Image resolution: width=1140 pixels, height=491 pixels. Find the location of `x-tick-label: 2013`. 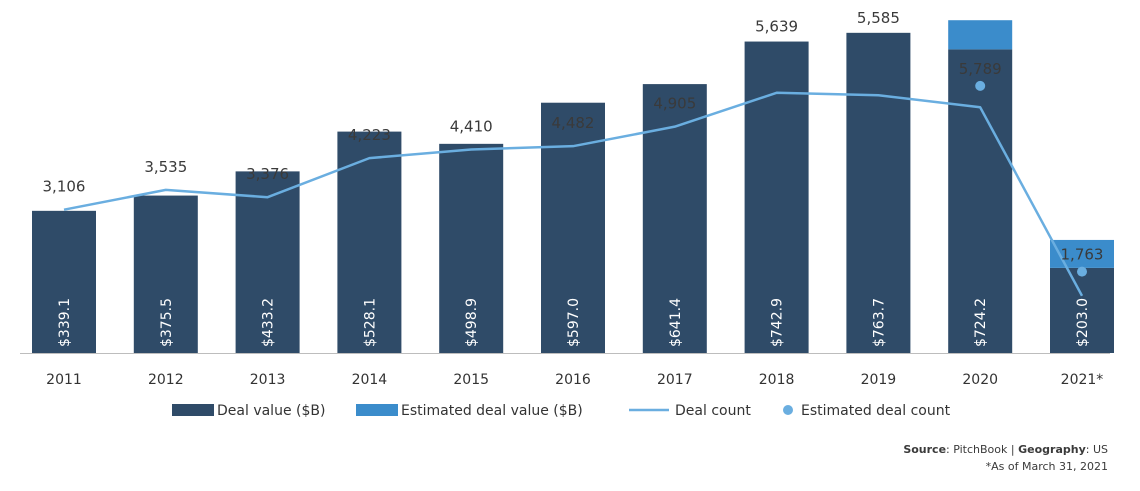

x-tick-label: 2013 is located at coordinates (268, 380).